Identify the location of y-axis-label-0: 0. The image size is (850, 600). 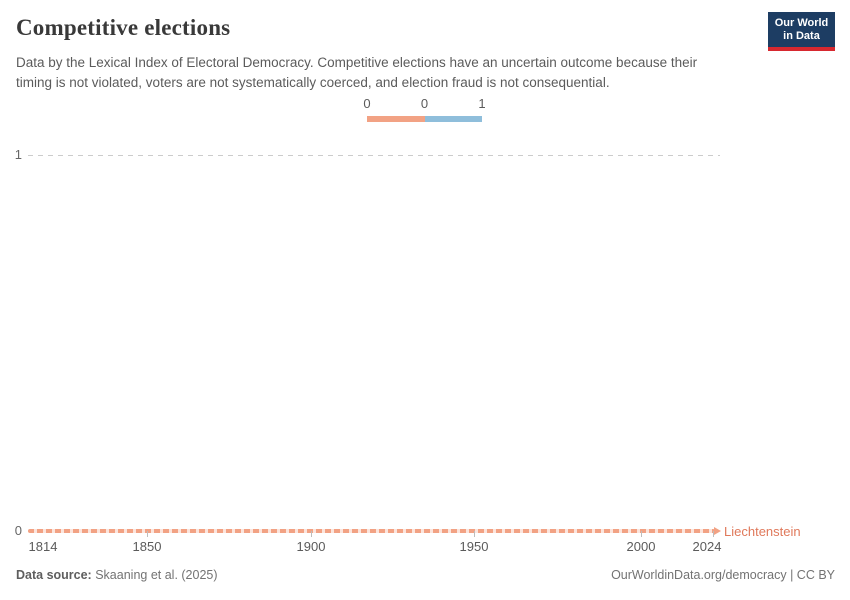
(18, 530).